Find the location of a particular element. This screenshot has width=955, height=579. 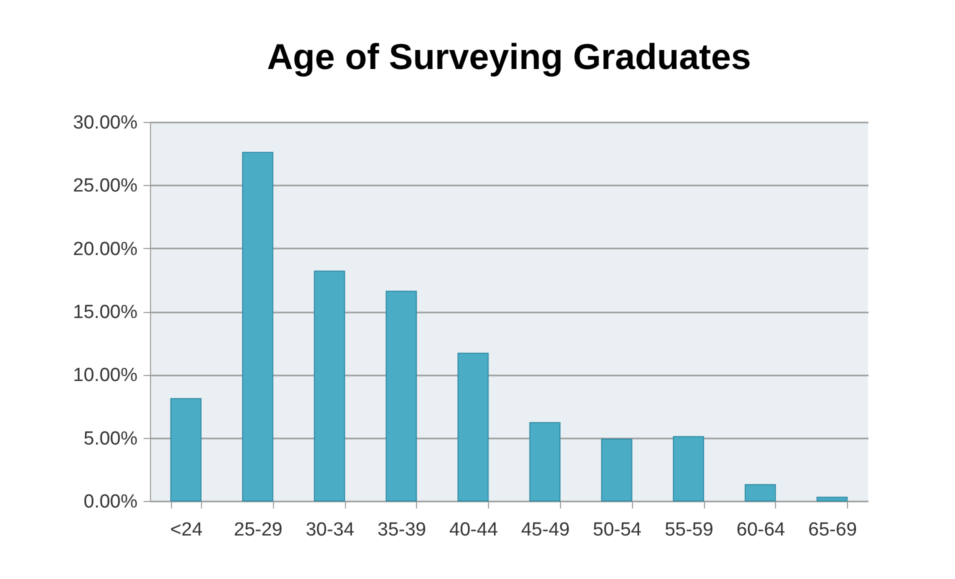

x-tick-label: 65-69 is located at coordinates (832, 530).